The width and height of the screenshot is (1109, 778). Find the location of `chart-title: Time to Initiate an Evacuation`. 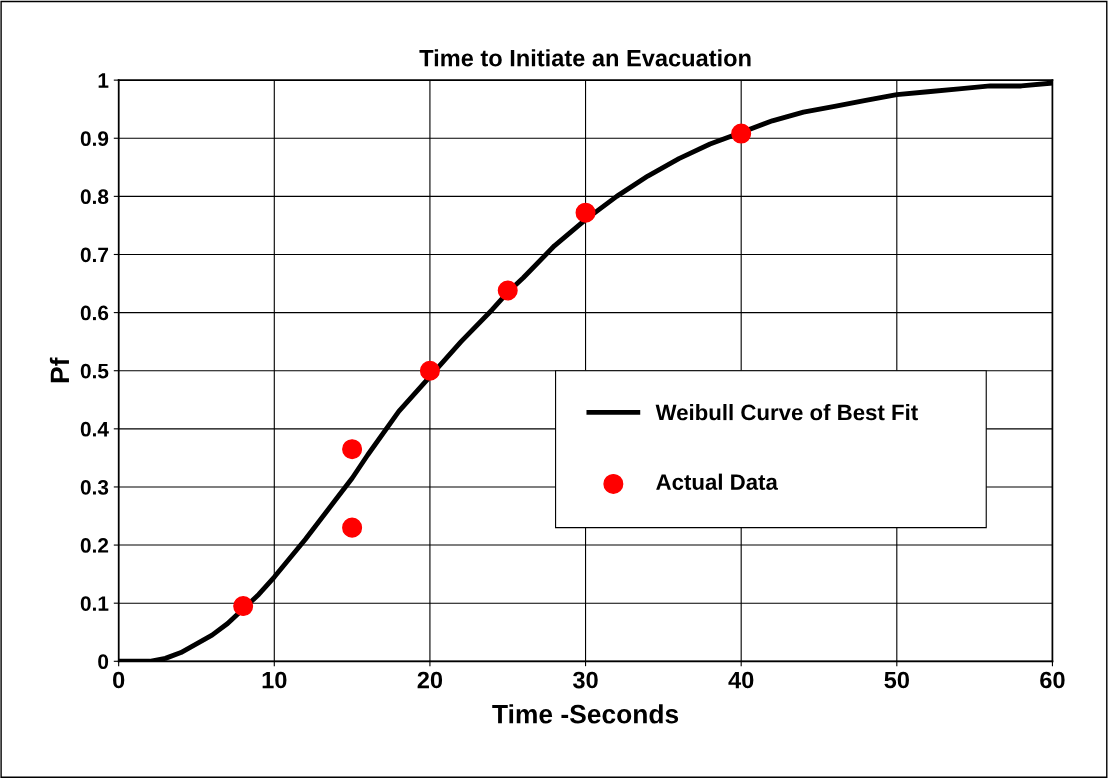

chart-title: Time to Initiate an Evacuation is located at coordinates (585, 58).